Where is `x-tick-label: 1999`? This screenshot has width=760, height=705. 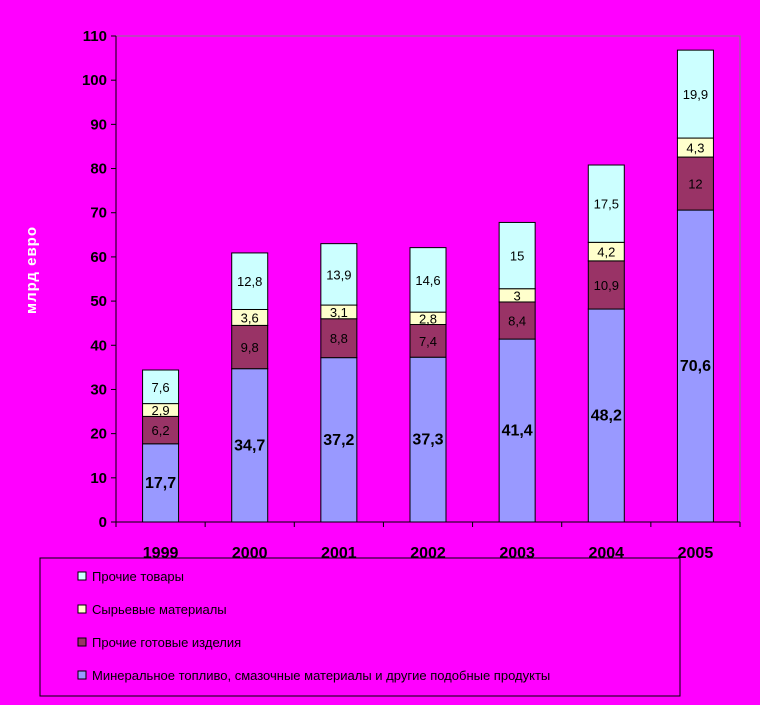 x-tick-label: 1999 is located at coordinates (161, 553).